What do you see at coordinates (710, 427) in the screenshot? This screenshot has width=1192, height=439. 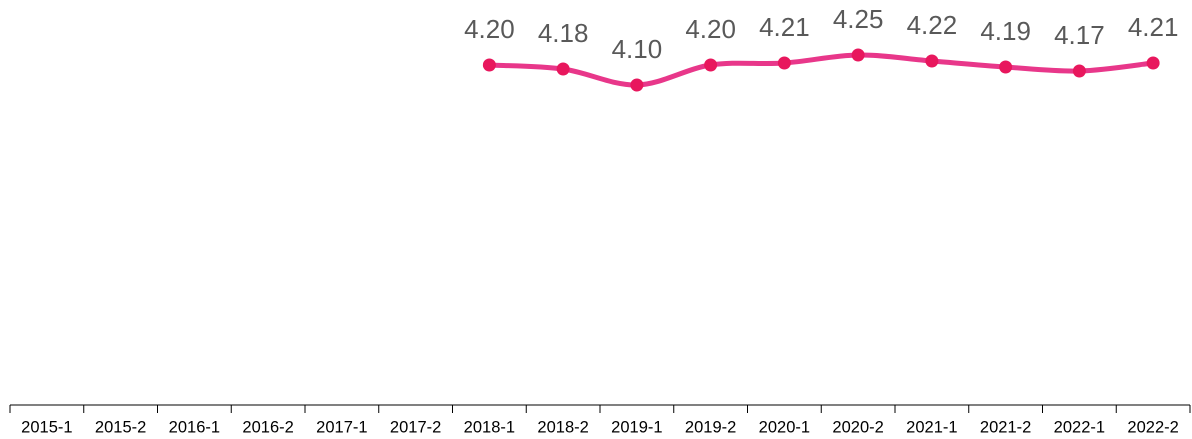 I see `x-tick-label: 2019-2` at bounding box center [710, 427].